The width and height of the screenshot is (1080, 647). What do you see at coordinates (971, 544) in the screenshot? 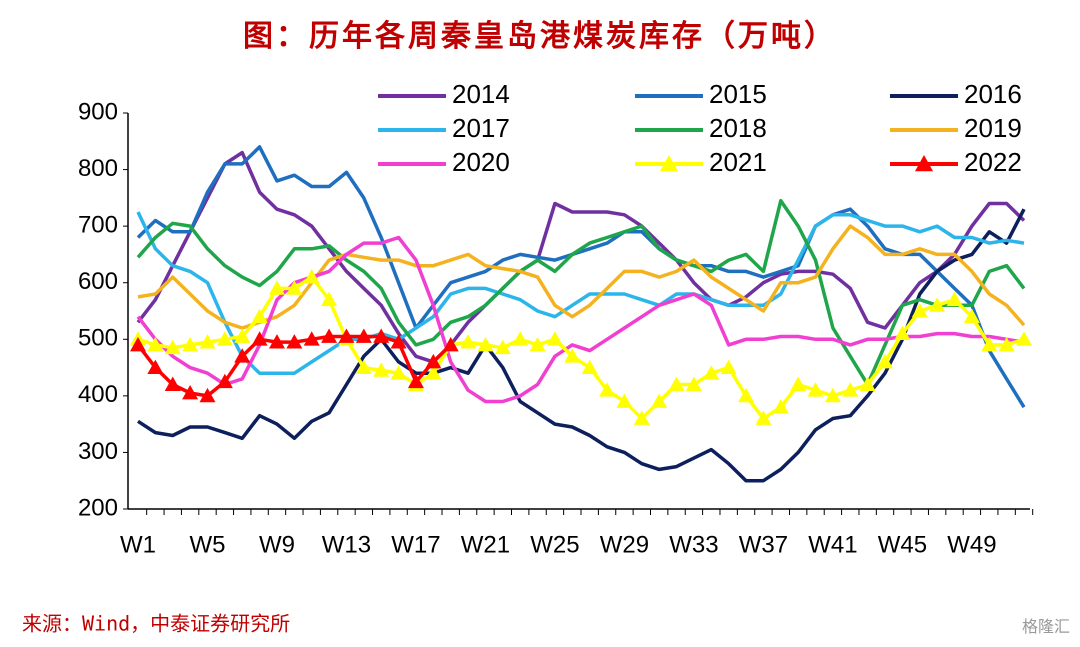
I see `x-tick-label: W49` at bounding box center [971, 544].